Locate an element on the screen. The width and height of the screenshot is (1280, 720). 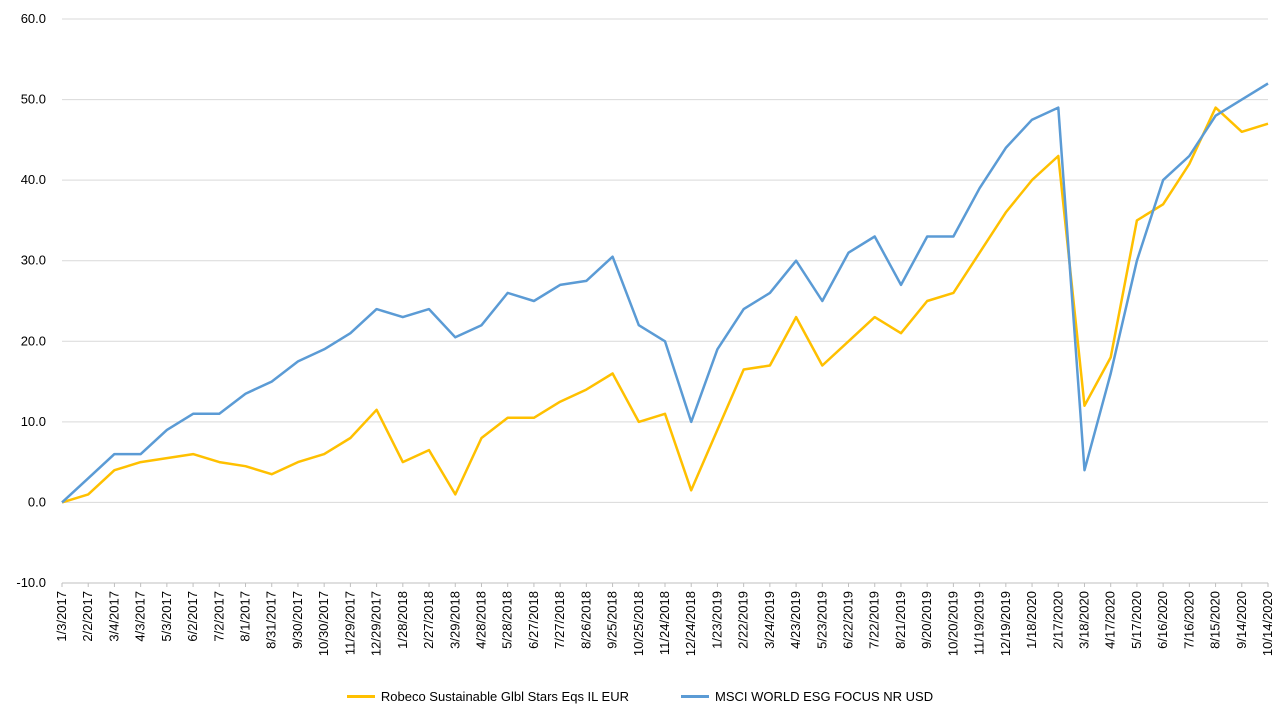
legend-label-index: MSCI WORLD ESG FOCUS NR USD is located at coordinates (824, 696).